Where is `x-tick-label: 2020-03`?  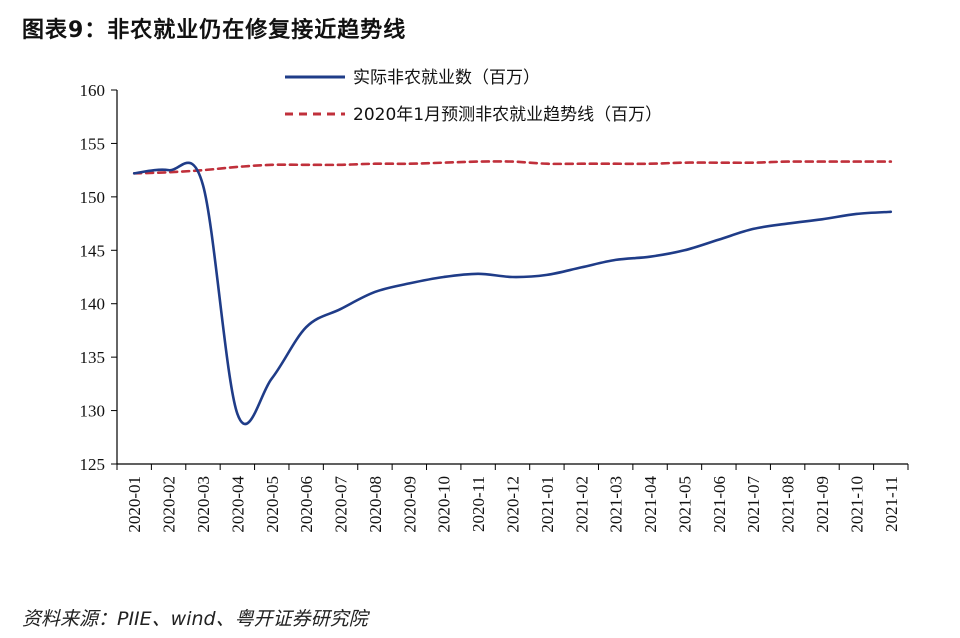 x-tick-label: 2020-03 is located at coordinates (203, 504).